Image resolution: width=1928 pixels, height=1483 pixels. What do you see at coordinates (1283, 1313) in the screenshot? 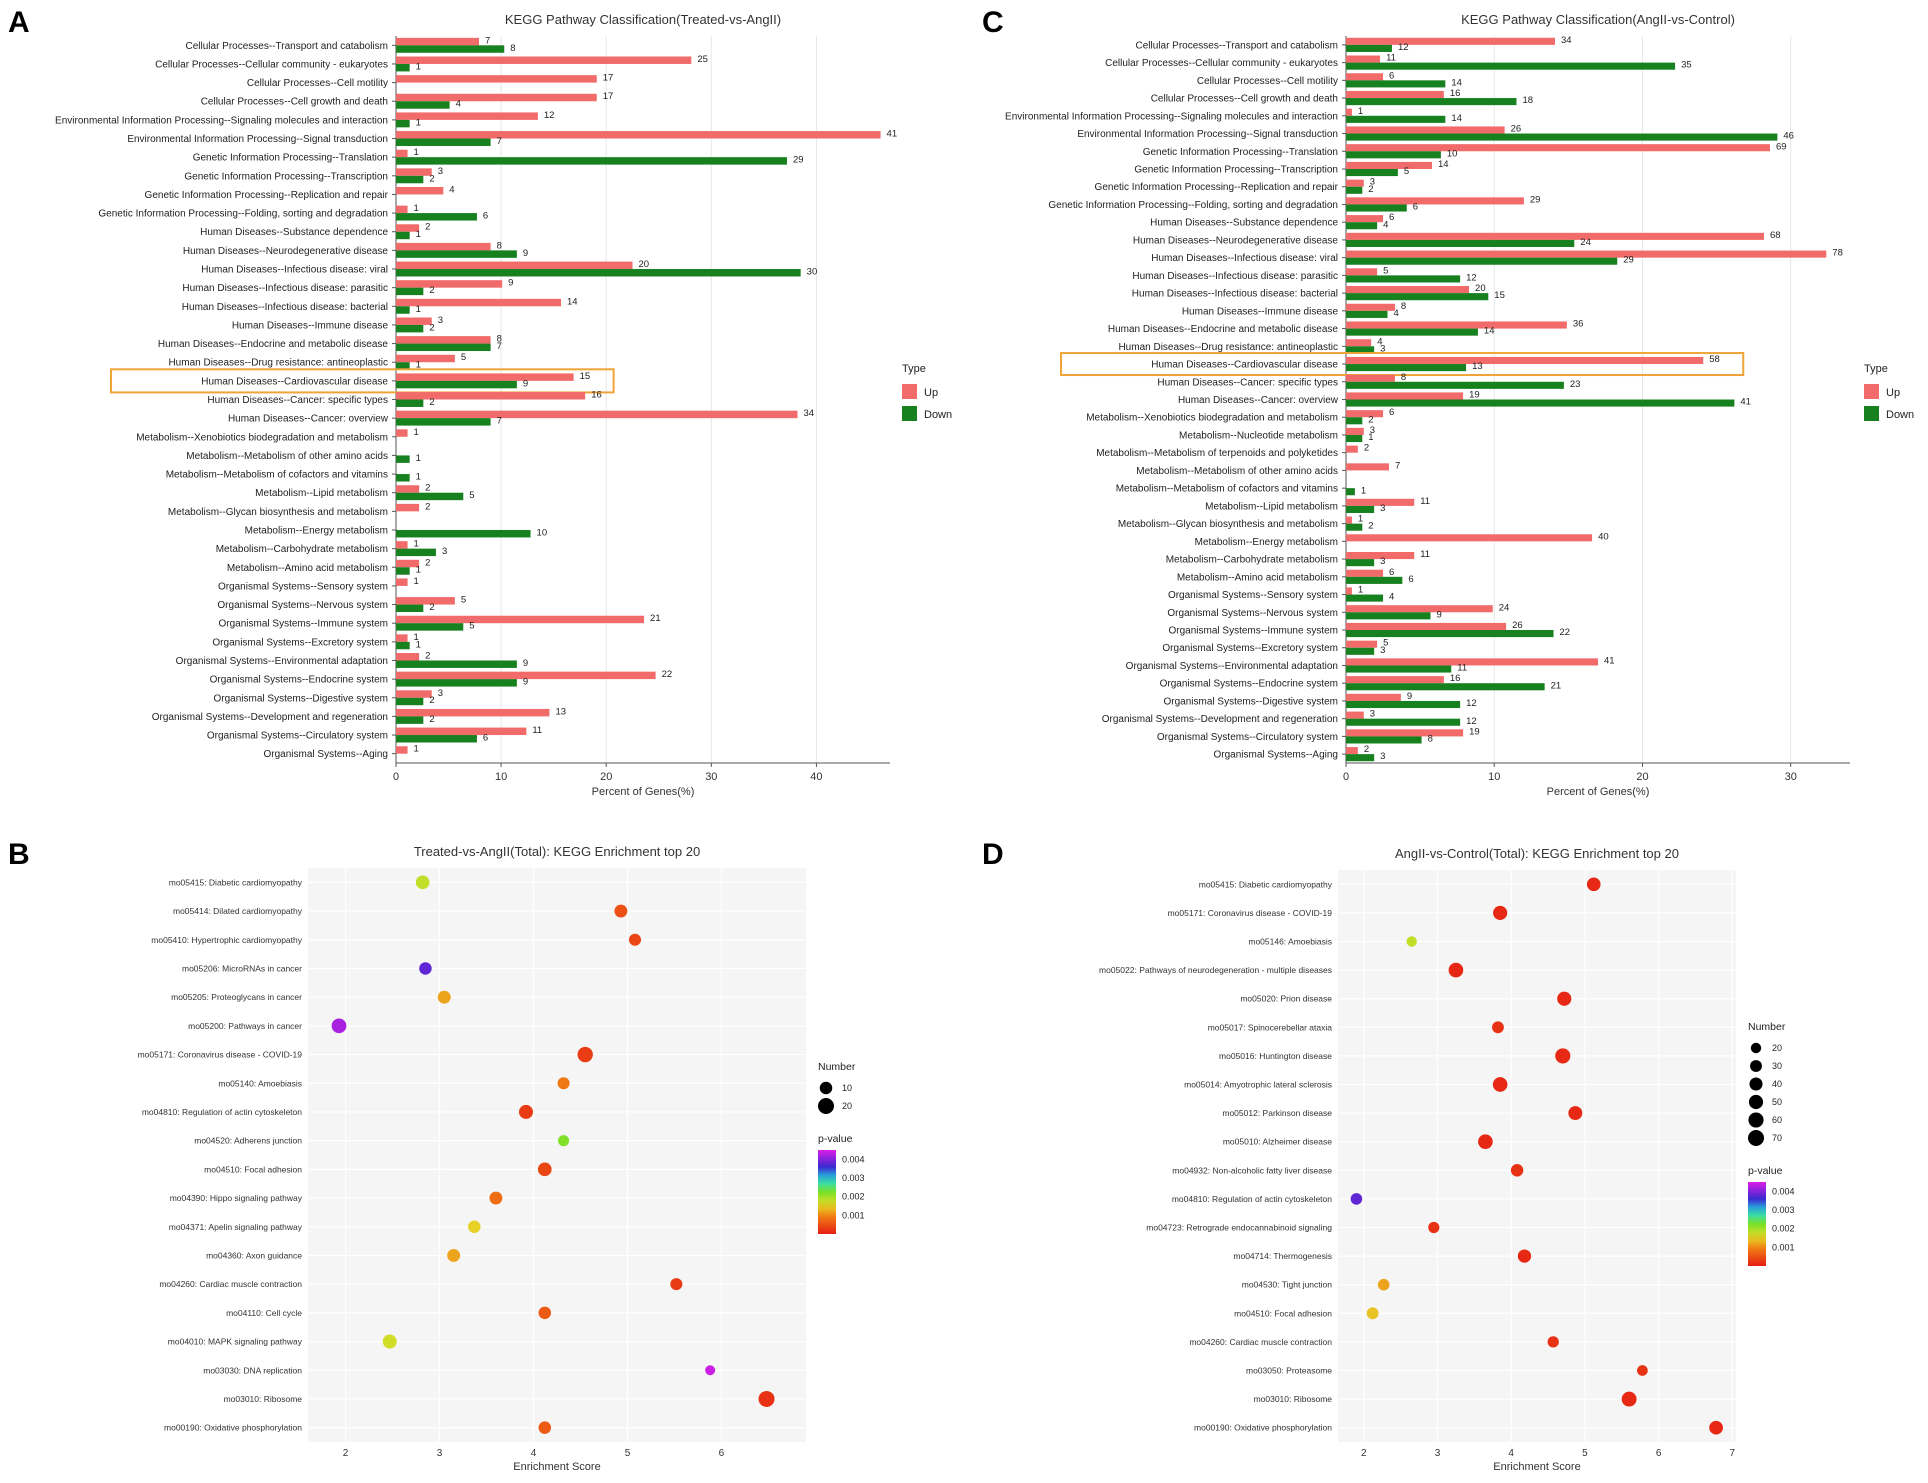
I see `y-tick-label: mo04510: Focal adhesion` at bounding box center [1283, 1313].